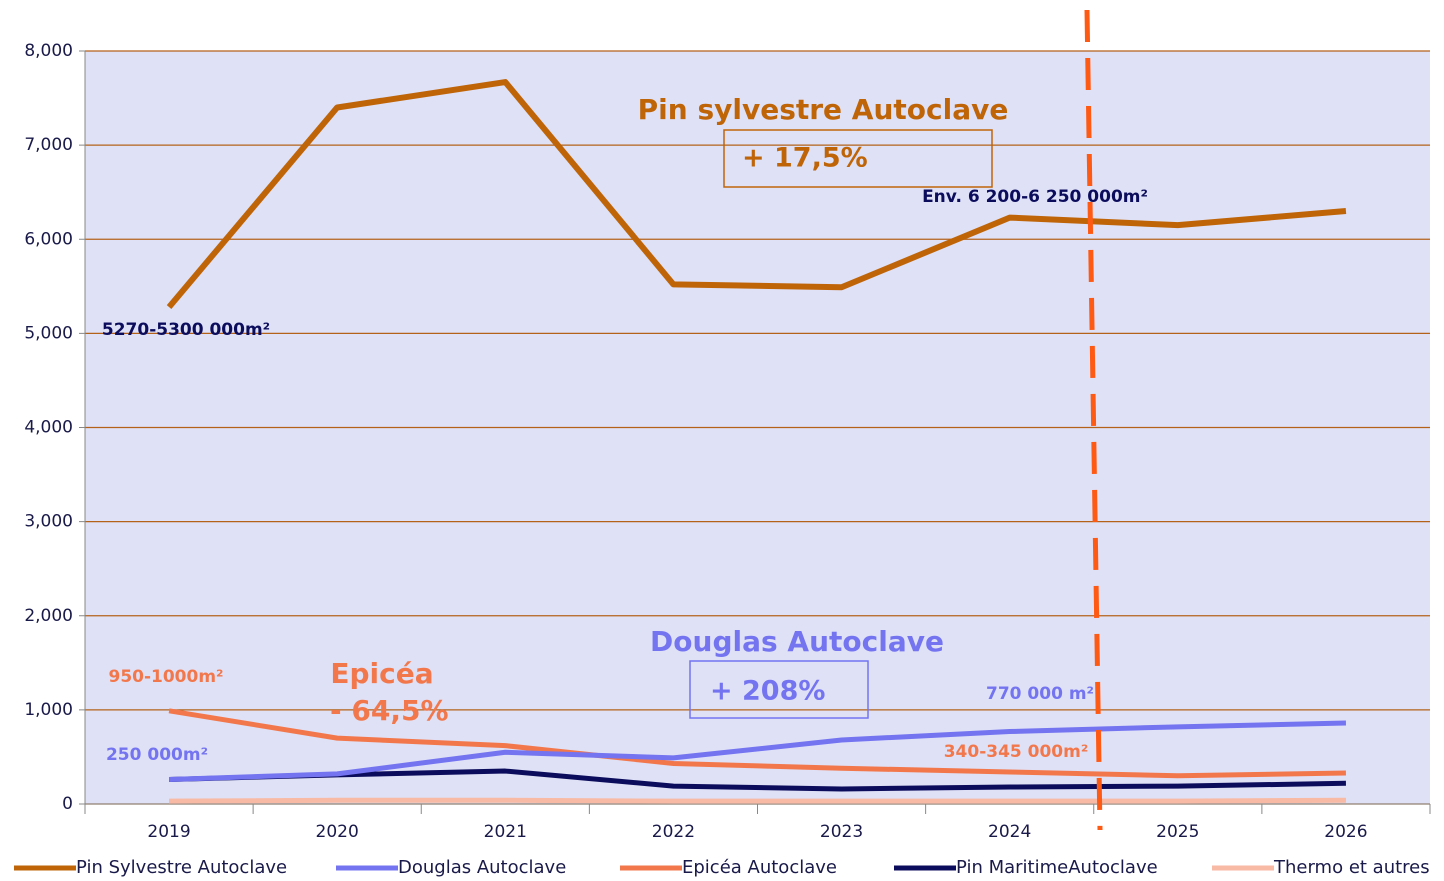 Image resolution: width=1444 pixels, height=881 pixels. What do you see at coordinates (673, 832) in the screenshot?
I see `x-tick-label: 2022` at bounding box center [673, 832].